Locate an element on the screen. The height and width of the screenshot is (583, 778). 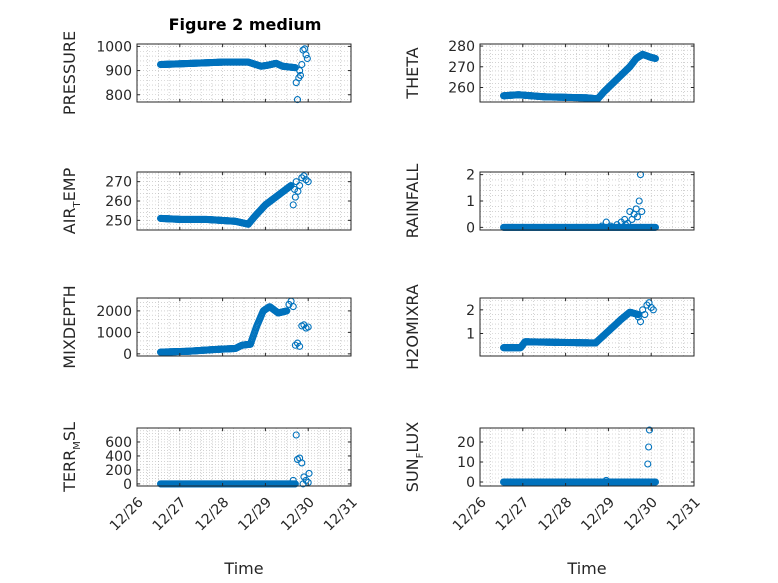
x-tick-label: 12/28 is located at coordinates (556, 514).